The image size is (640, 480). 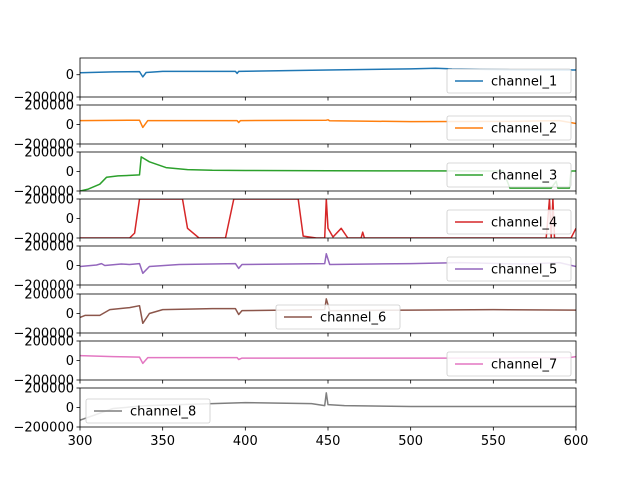 I want to click on y-tick-label-6: −200000, so click(x=43, y=334).